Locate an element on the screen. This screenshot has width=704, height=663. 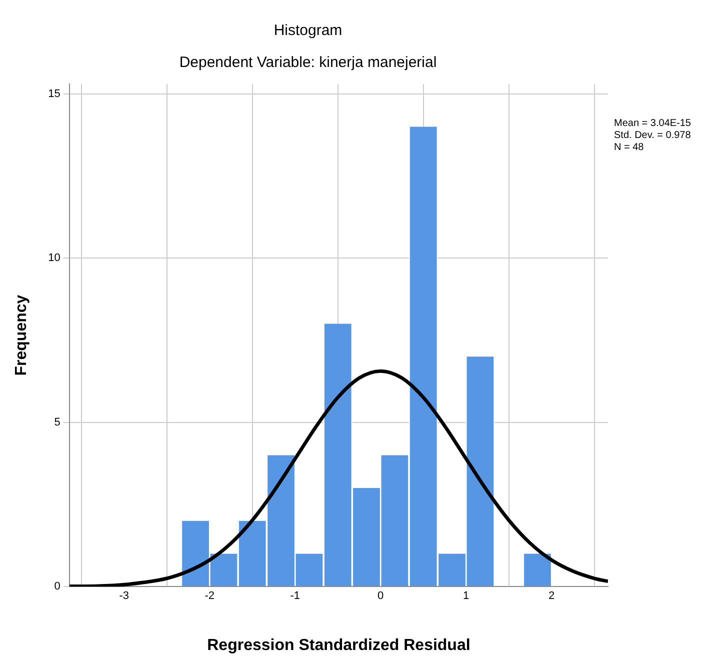
x-tick-label: 0 is located at coordinates (381, 596).